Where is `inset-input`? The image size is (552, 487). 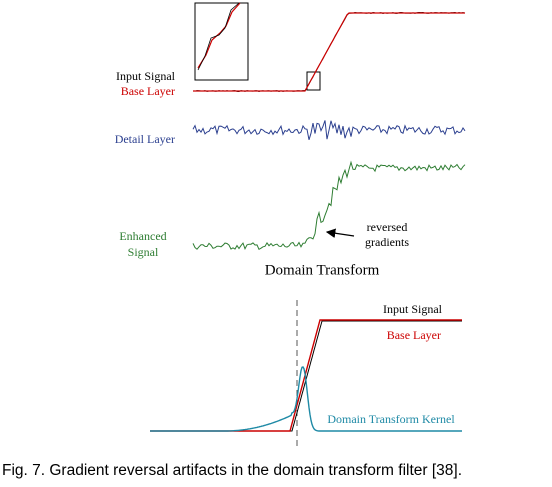 inset-input is located at coordinates (218, 36).